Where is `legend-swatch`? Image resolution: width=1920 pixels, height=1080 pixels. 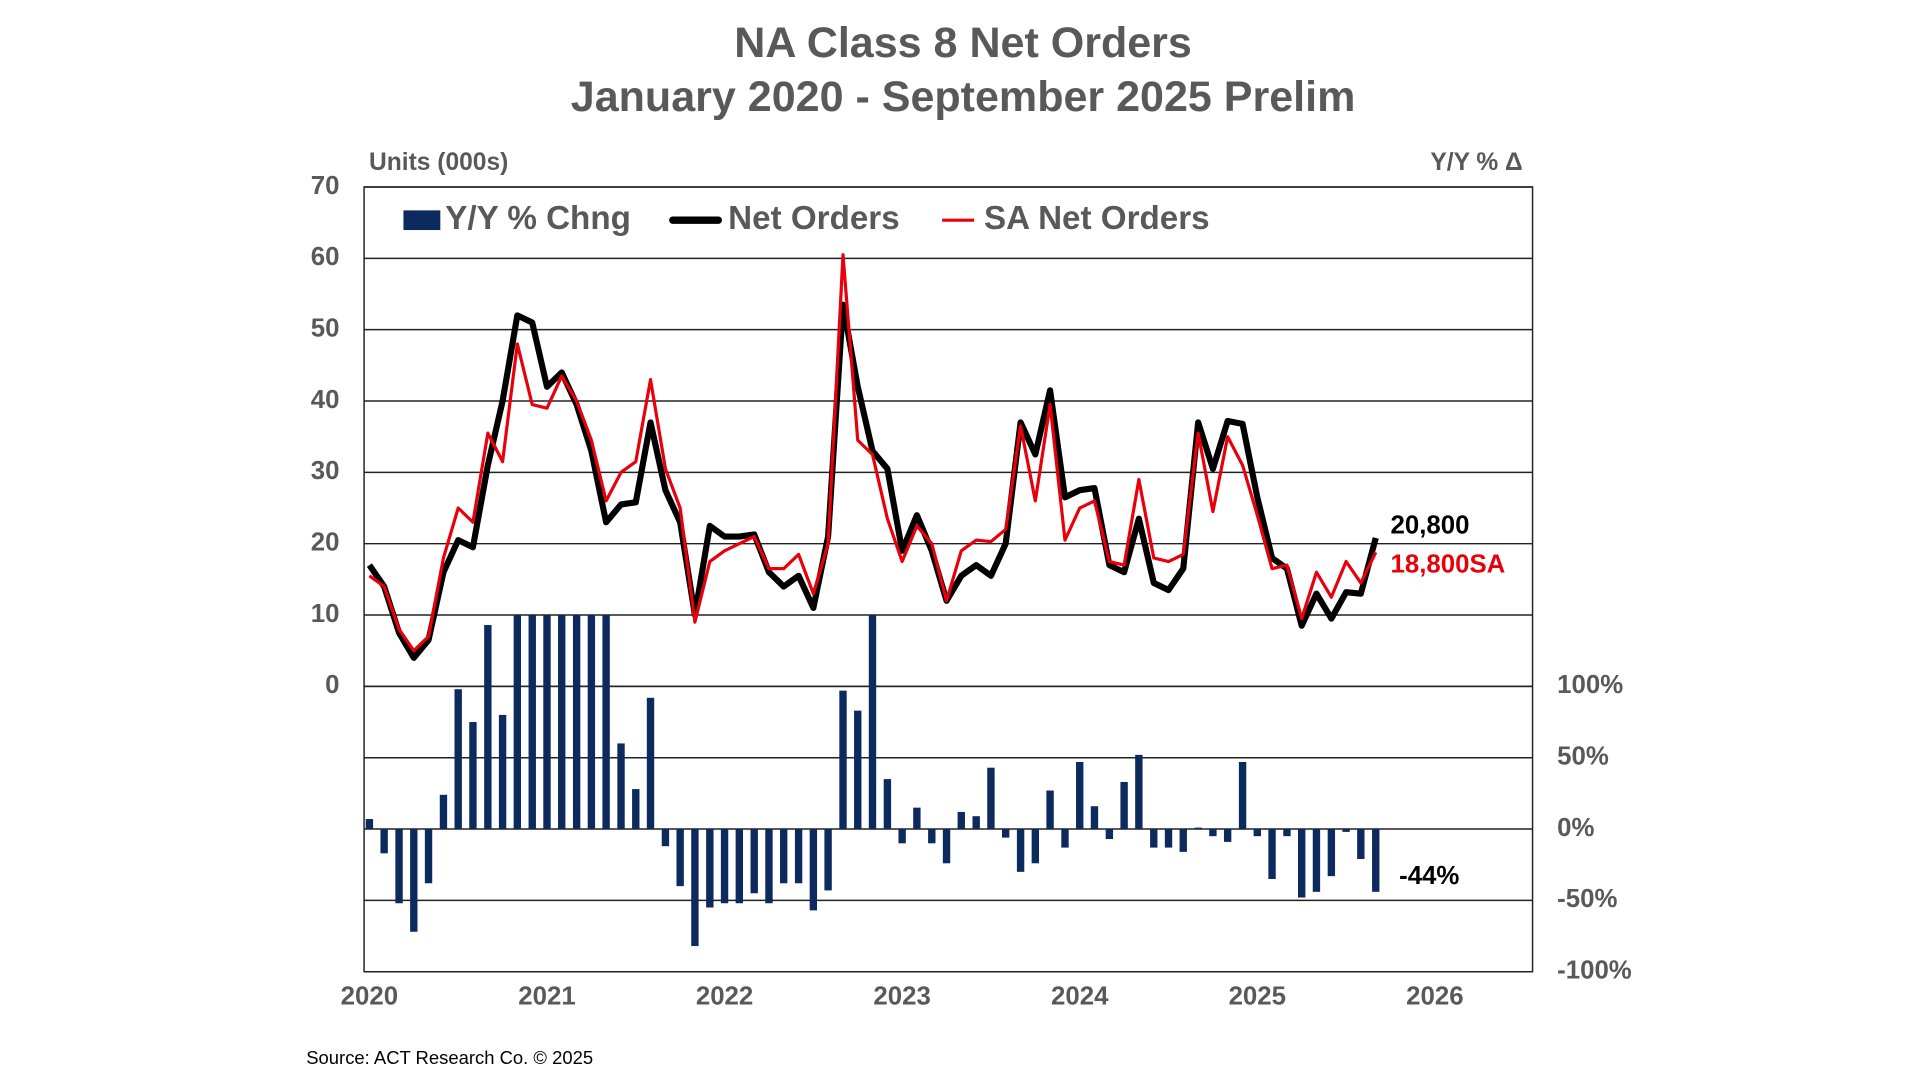
legend-swatch is located at coordinates (422, 220).